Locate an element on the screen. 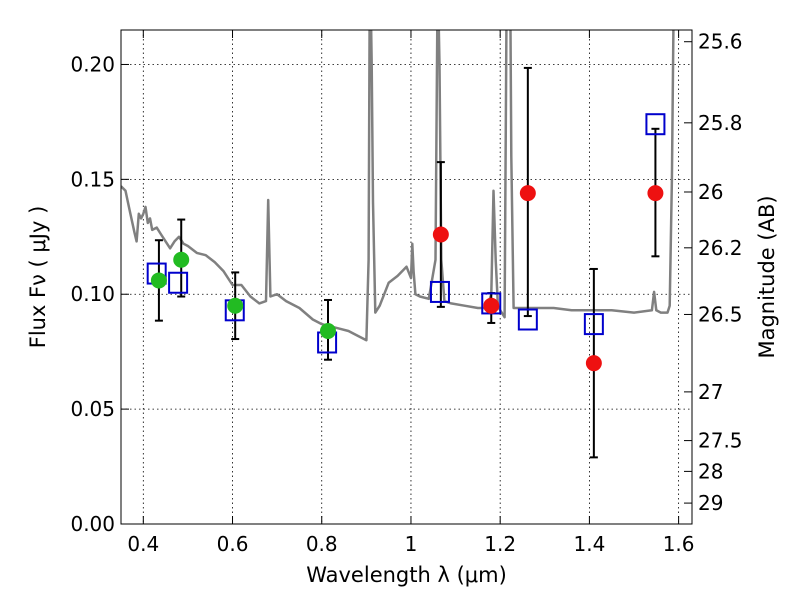 The image size is (800, 600). mag-tick-label: 29 is located at coordinates (710, 503).